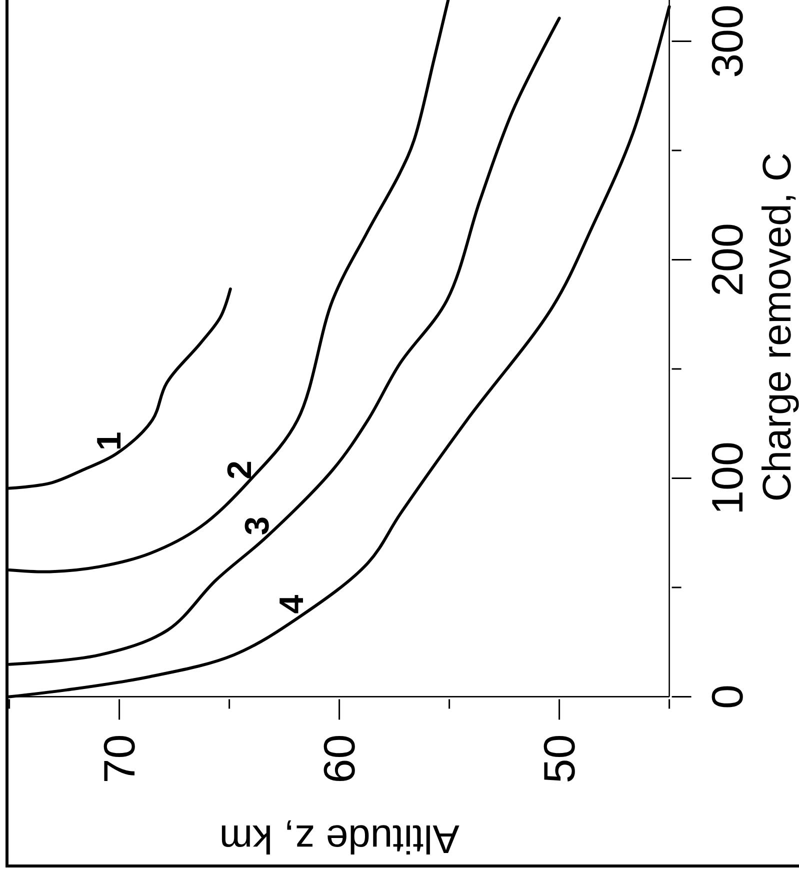 The height and width of the screenshot is (881, 799). Describe the element at coordinates (257, 526) in the screenshot. I see `text: 3` at that location.